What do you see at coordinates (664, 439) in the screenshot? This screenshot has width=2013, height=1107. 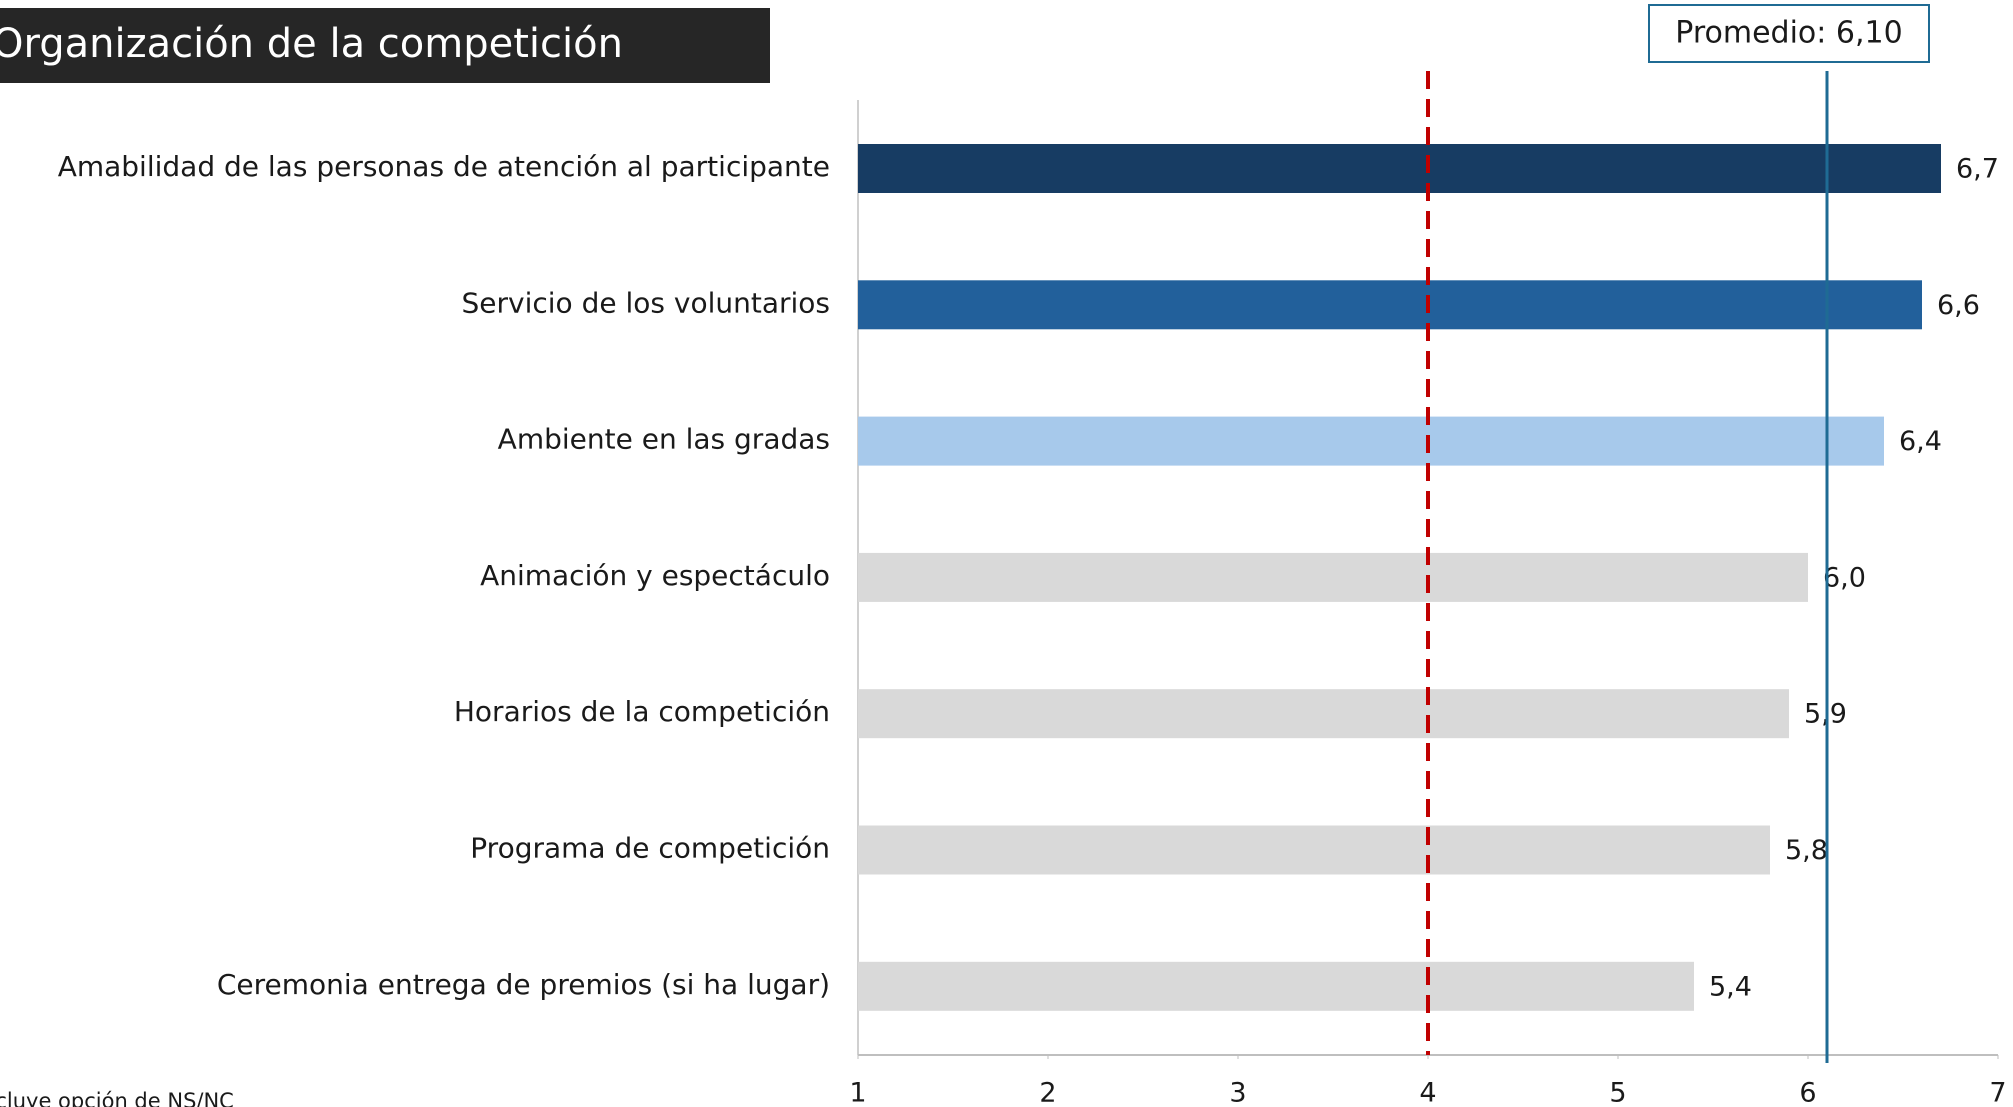 I see `category-label: Ambiente en las gradas` at bounding box center [664, 439].